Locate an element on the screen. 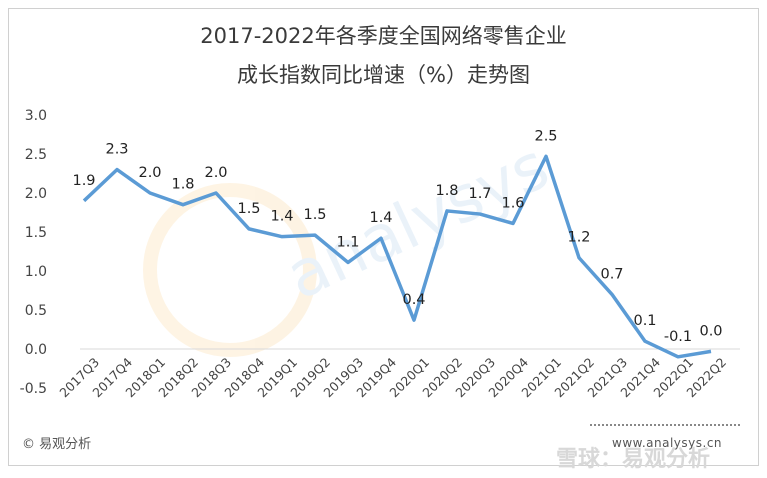 This screenshot has width=767, height=478. y-tick-label: 2.0 is located at coordinates (36, 194).